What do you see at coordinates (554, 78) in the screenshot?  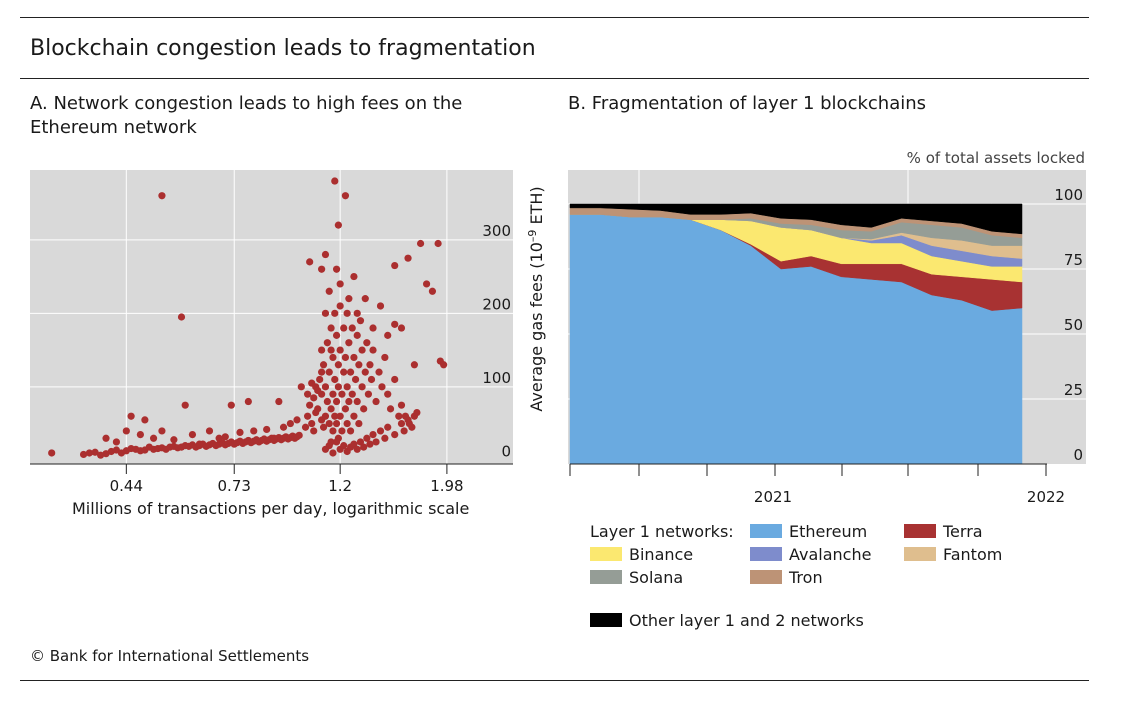 I see `title-rule` at bounding box center [554, 78].